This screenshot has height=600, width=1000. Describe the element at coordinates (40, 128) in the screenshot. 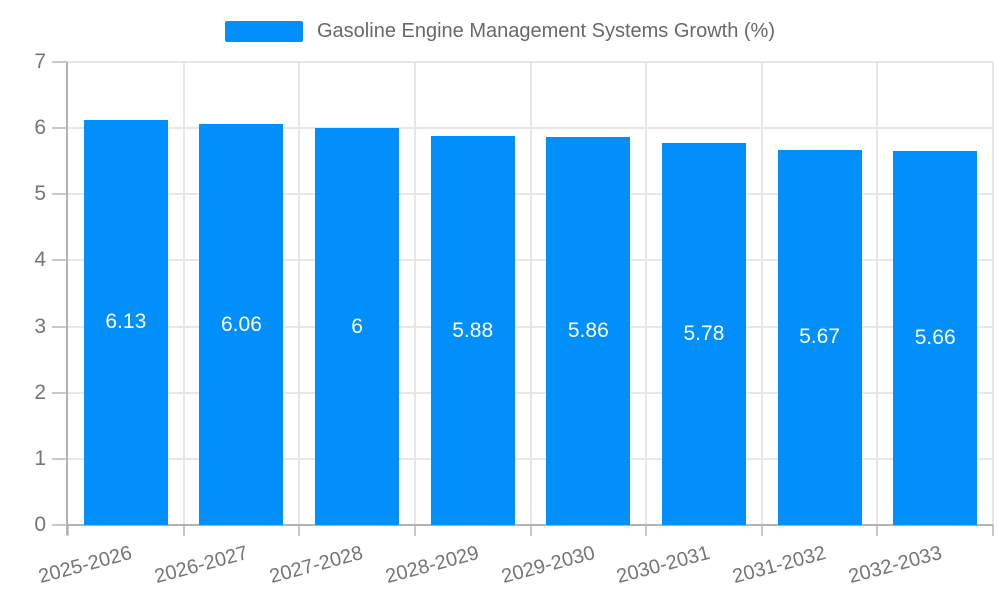

I see `y-axis-label: 6` at that location.